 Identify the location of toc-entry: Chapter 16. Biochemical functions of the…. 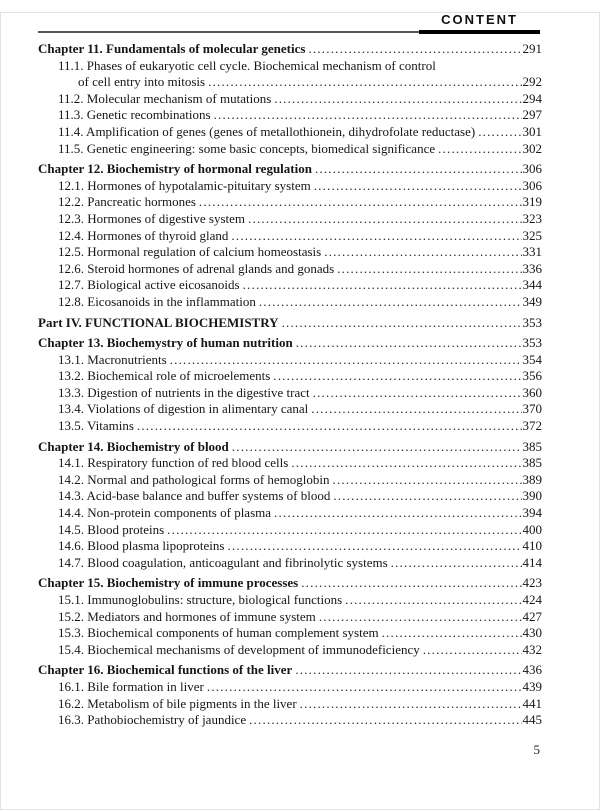
(290, 670).